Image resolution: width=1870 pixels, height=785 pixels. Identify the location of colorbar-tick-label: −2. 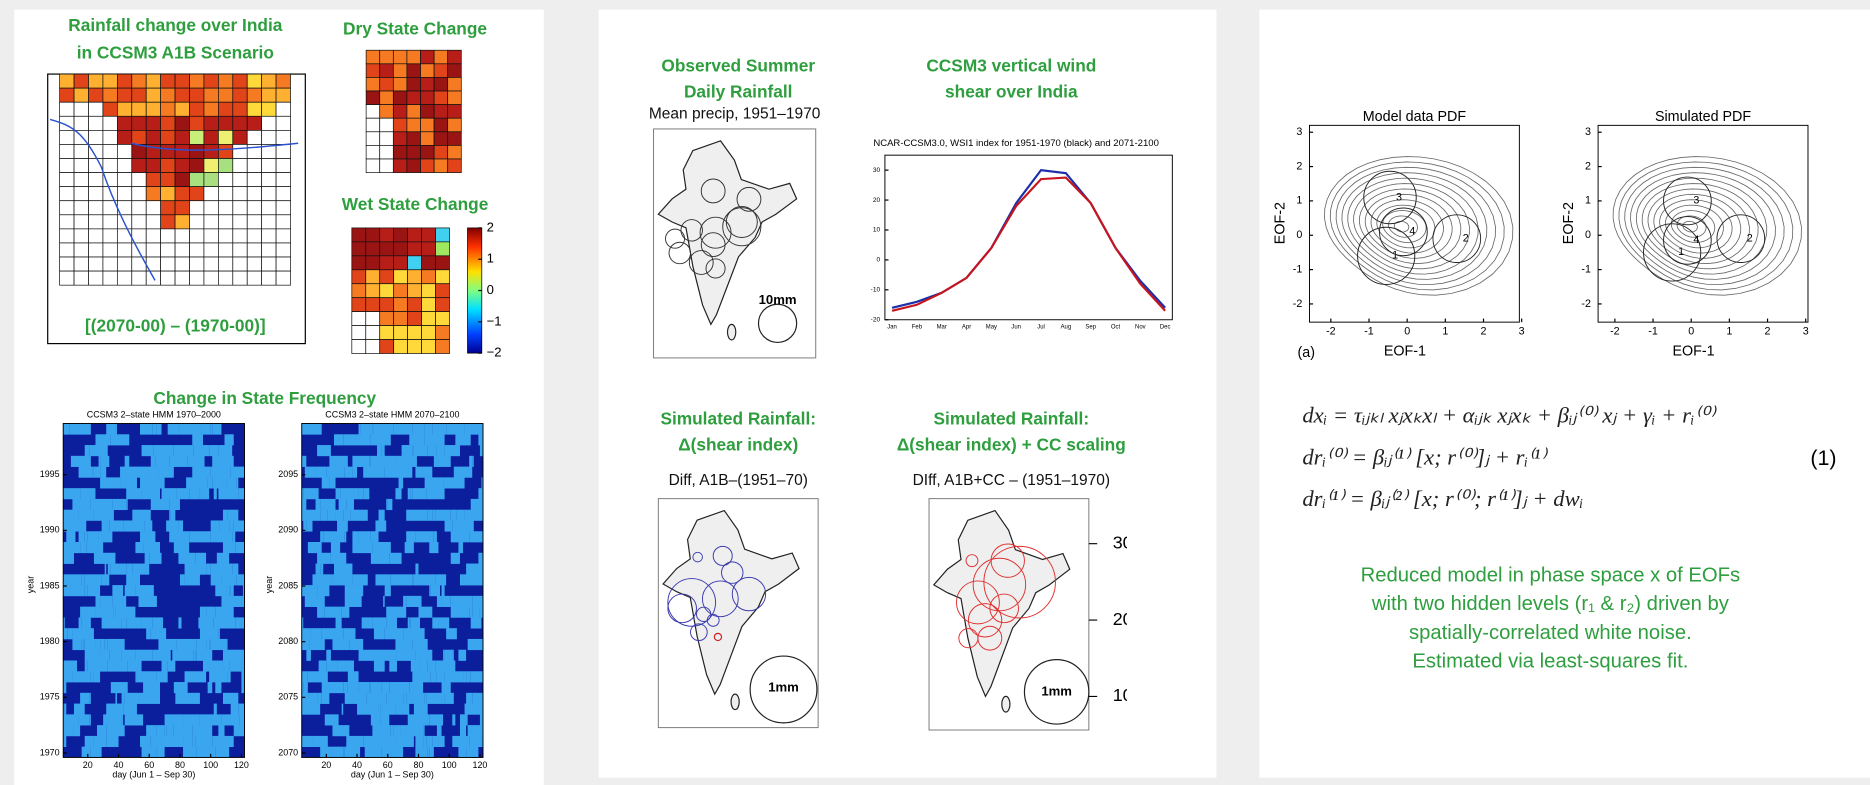
(494, 352).